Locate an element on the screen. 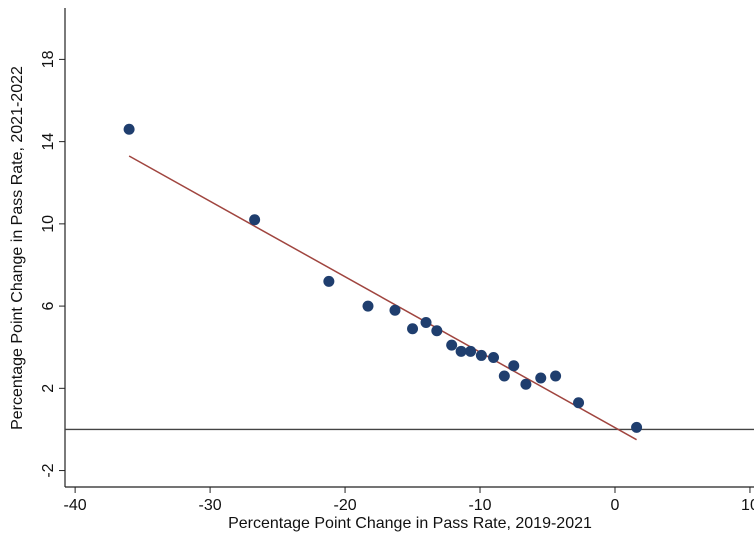 This screenshot has width=754, height=540. y-tick-label: 14 is located at coordinates (48, 142).